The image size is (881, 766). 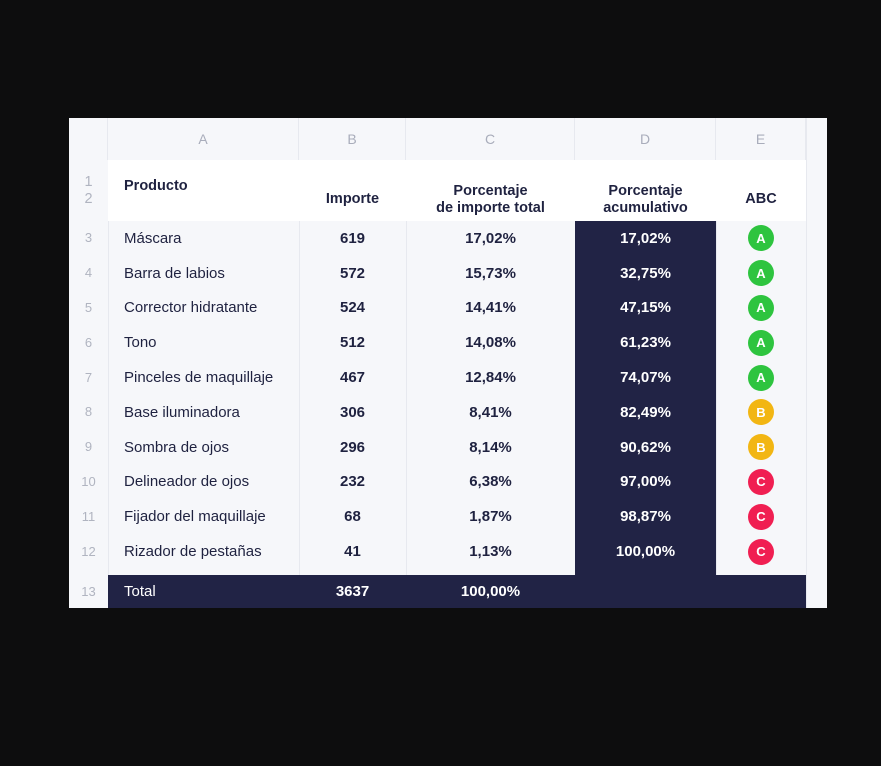 What do you see at coordinates (448, 591) in the screenshot?
I see `total-row: 13 Total 3637 100,00%` at bounding box center [448, 591].